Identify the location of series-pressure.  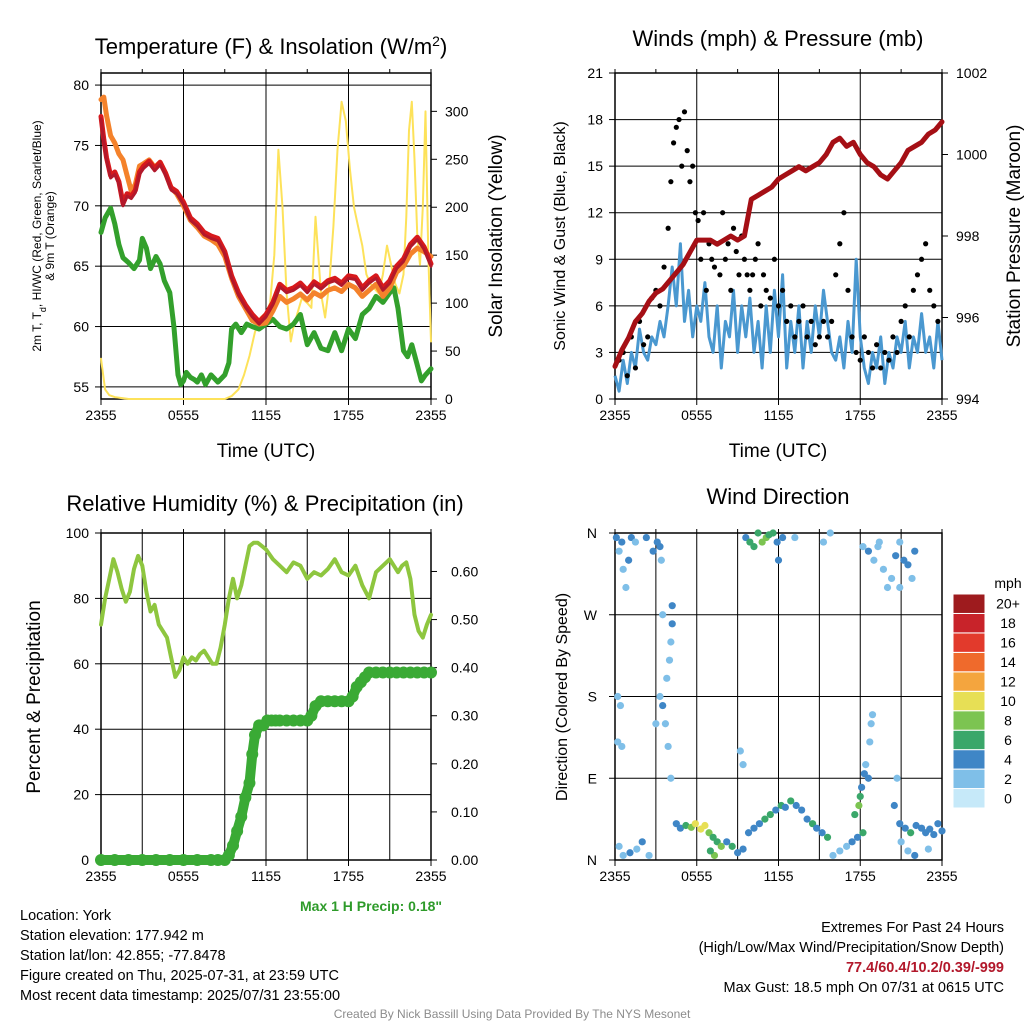
(778, 244).